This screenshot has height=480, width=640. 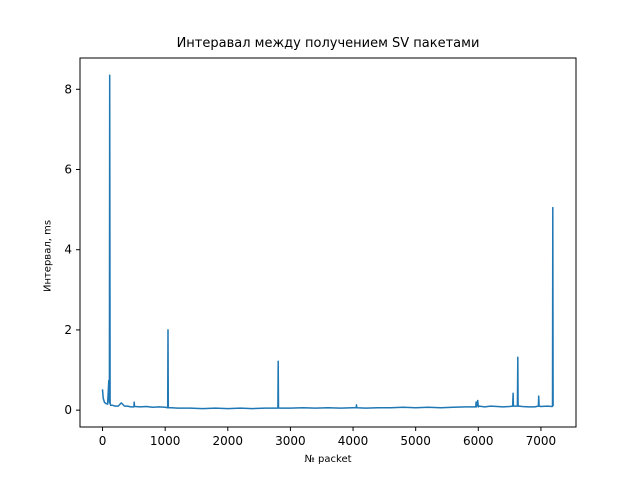 What do you see at coordinates (415, 441) in the screenshot?
I see `x-tick-label: 5000` at bounding box center [415, 441].